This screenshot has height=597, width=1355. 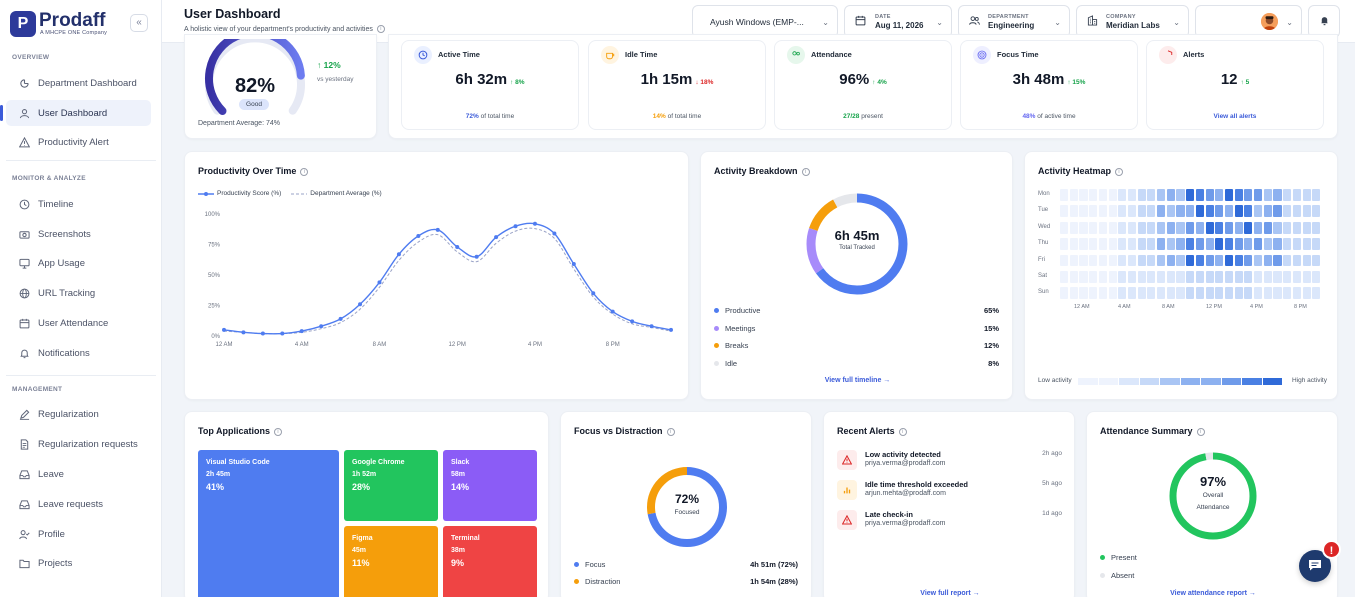 I want to click on stat-card-alerts: Alerts 12 ↑ 5 View all alerts, so click(x=1235, y=85).